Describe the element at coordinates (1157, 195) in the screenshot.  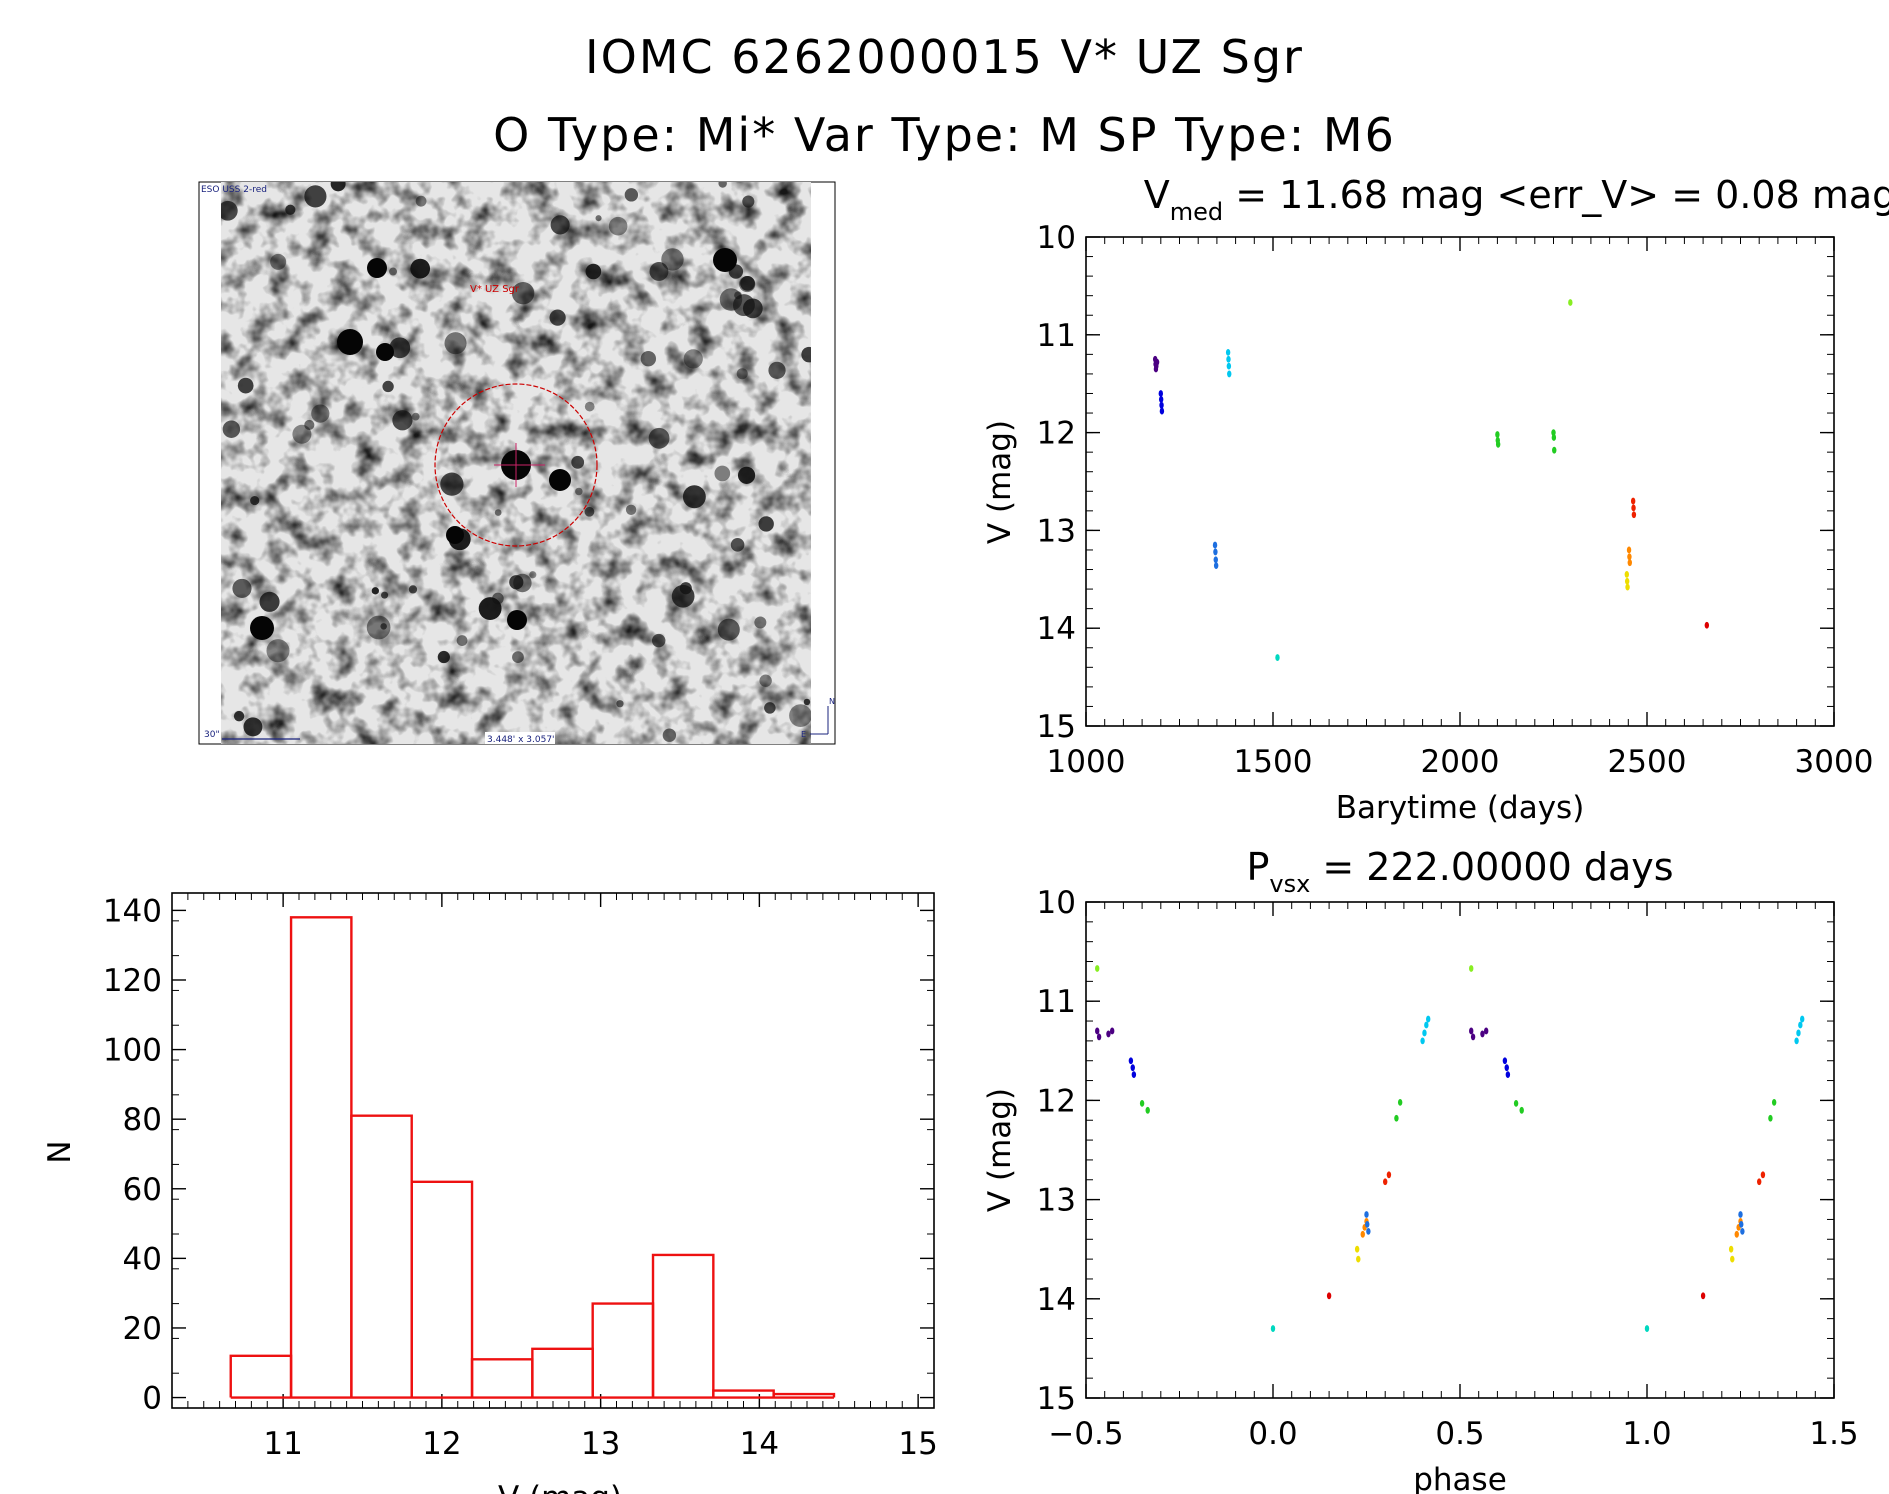
I see `light-curve-title-main: V` at that location.